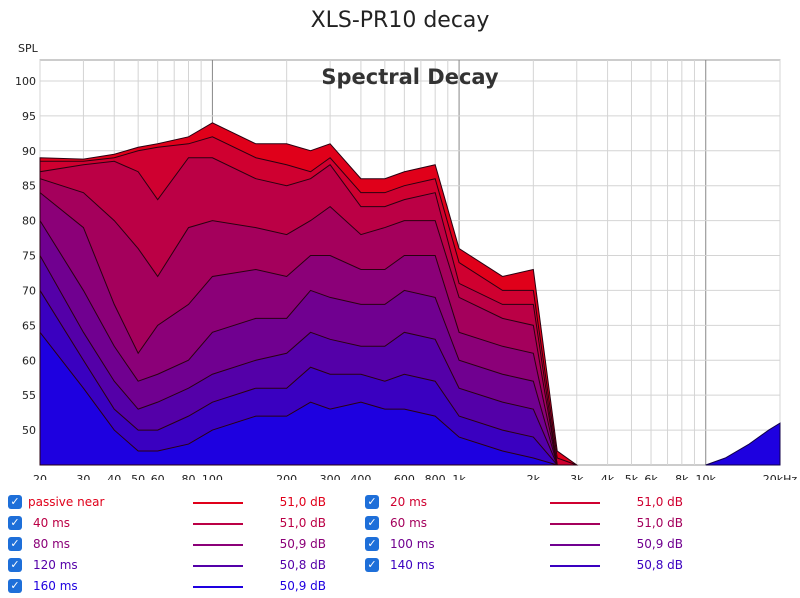  I want to click on x-tick-label: 1k, so click(459, 476).